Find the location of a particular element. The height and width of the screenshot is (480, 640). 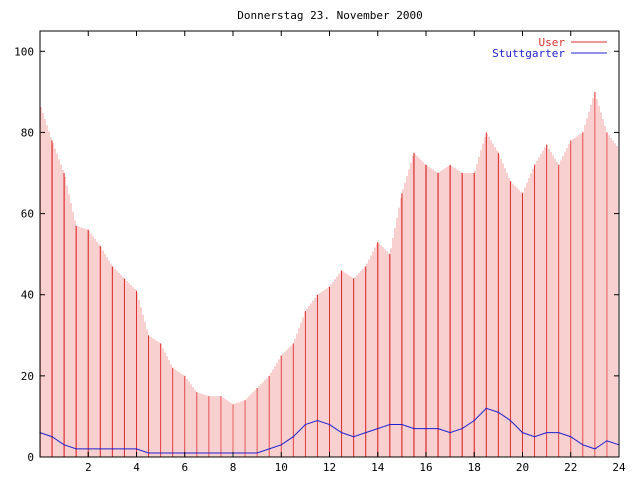

legend-label-stuttgarter: Stuttgarter is located at coordinates (528, 53).